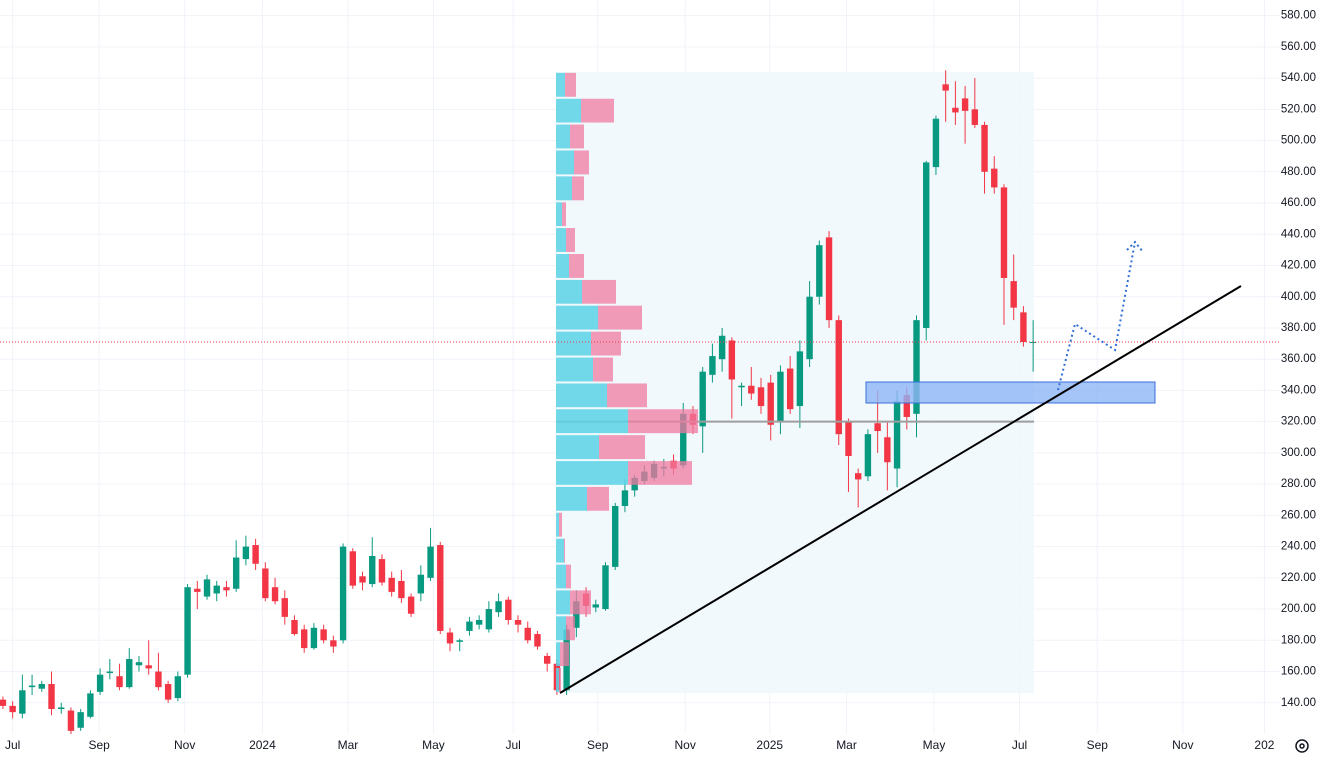 Image resolution: width=1326 pixels, height=768 pixels. I want to click on y-tick-label: 240.00, so click(1298, 547).